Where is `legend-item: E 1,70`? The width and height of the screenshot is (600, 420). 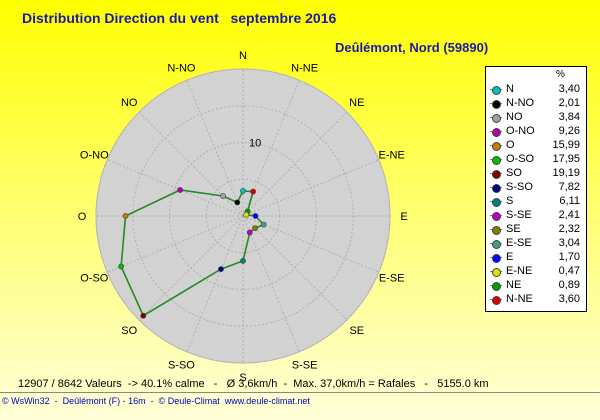 legend-item: E 1,70 is located at coordinates (536, 258).